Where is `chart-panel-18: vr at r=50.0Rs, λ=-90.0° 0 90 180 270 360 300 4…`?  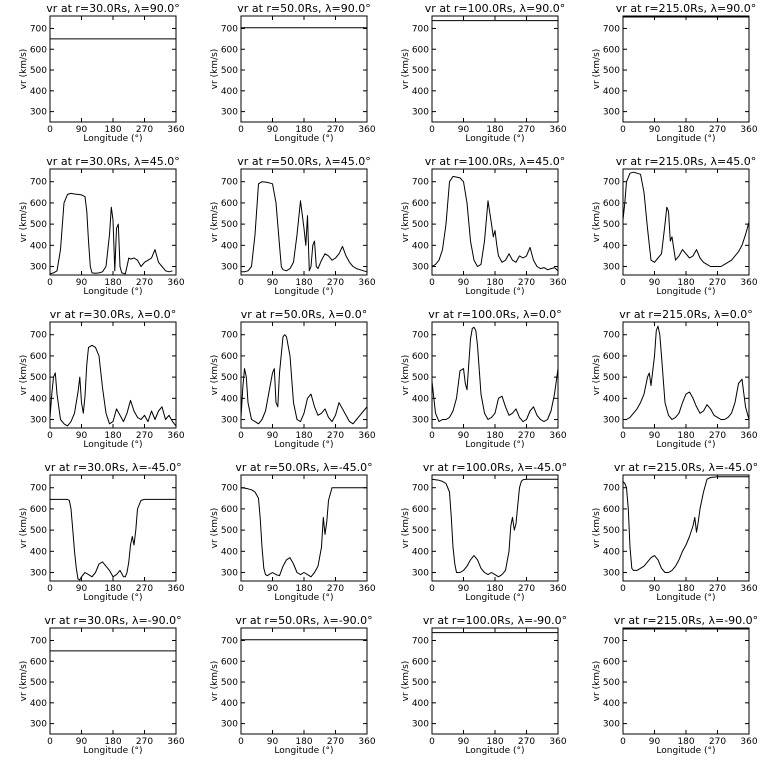 chart-panel-18: vr at r=50.0Rs, λ=-90.0° 0 90 180 270 360 300 4… is located at coordinates (293, 685).